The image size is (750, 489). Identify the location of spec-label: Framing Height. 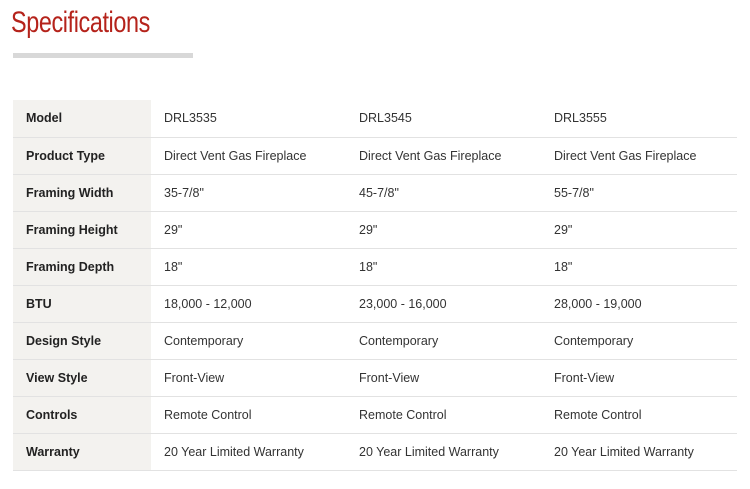
(82, 229).